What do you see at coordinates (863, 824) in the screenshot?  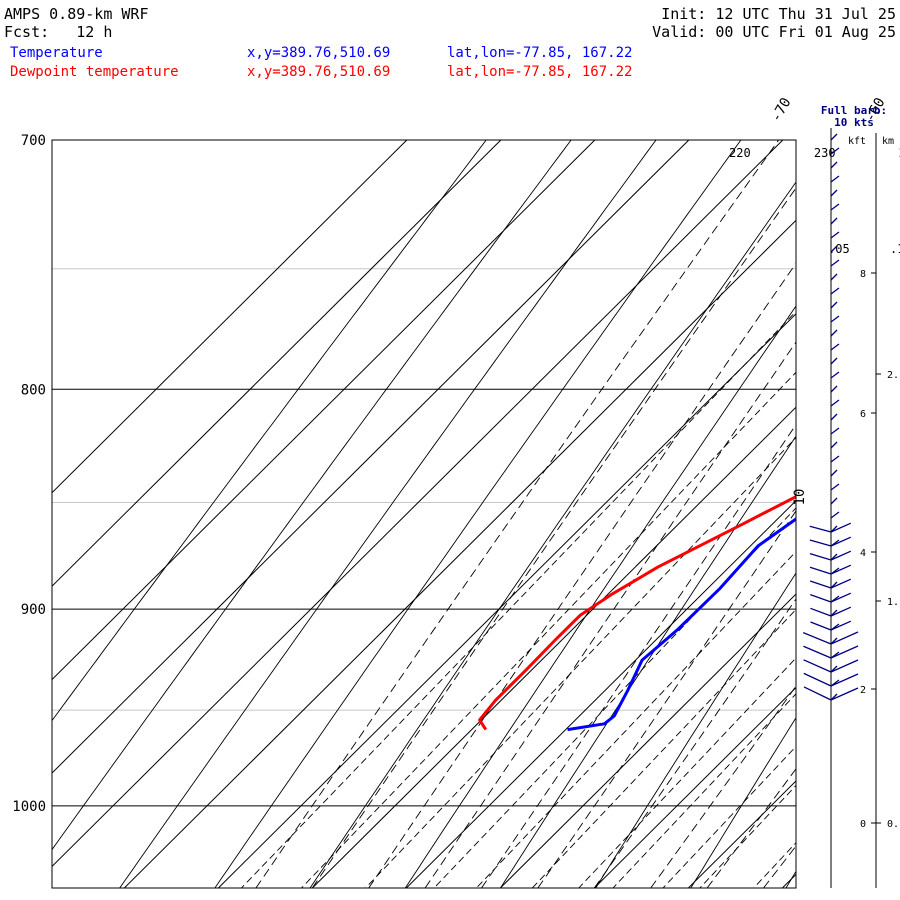 I see `kft-tick-label: 0` at bounding box center [863, 824].